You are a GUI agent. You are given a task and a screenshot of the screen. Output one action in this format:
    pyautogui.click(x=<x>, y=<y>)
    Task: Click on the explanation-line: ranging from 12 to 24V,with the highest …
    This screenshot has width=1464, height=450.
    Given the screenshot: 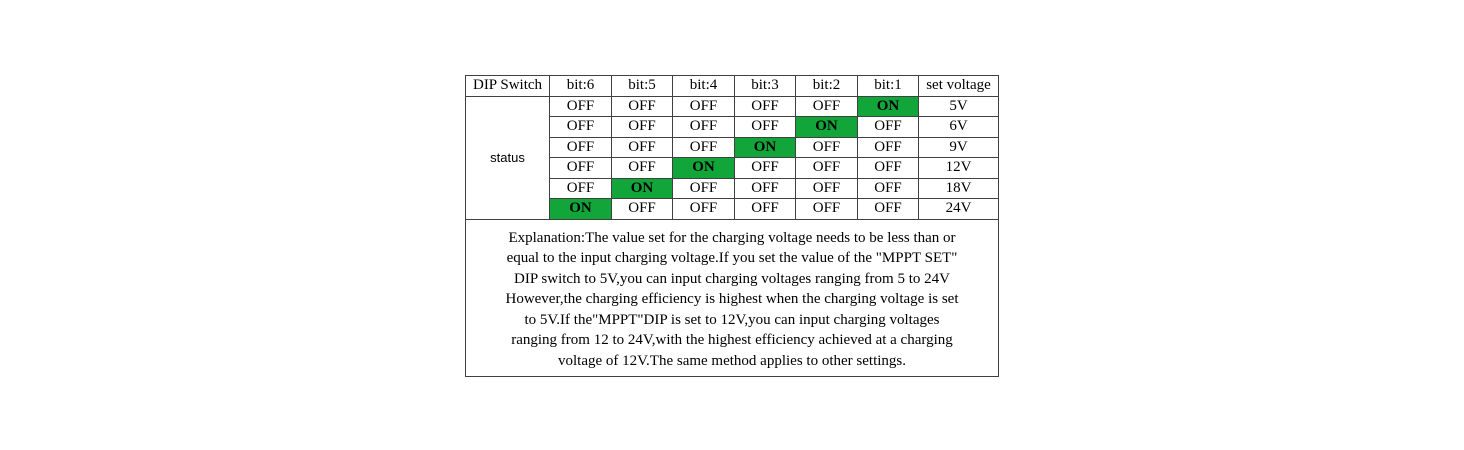 What is the action you would take?
    pyautogui.click(x=732, y=340)
    